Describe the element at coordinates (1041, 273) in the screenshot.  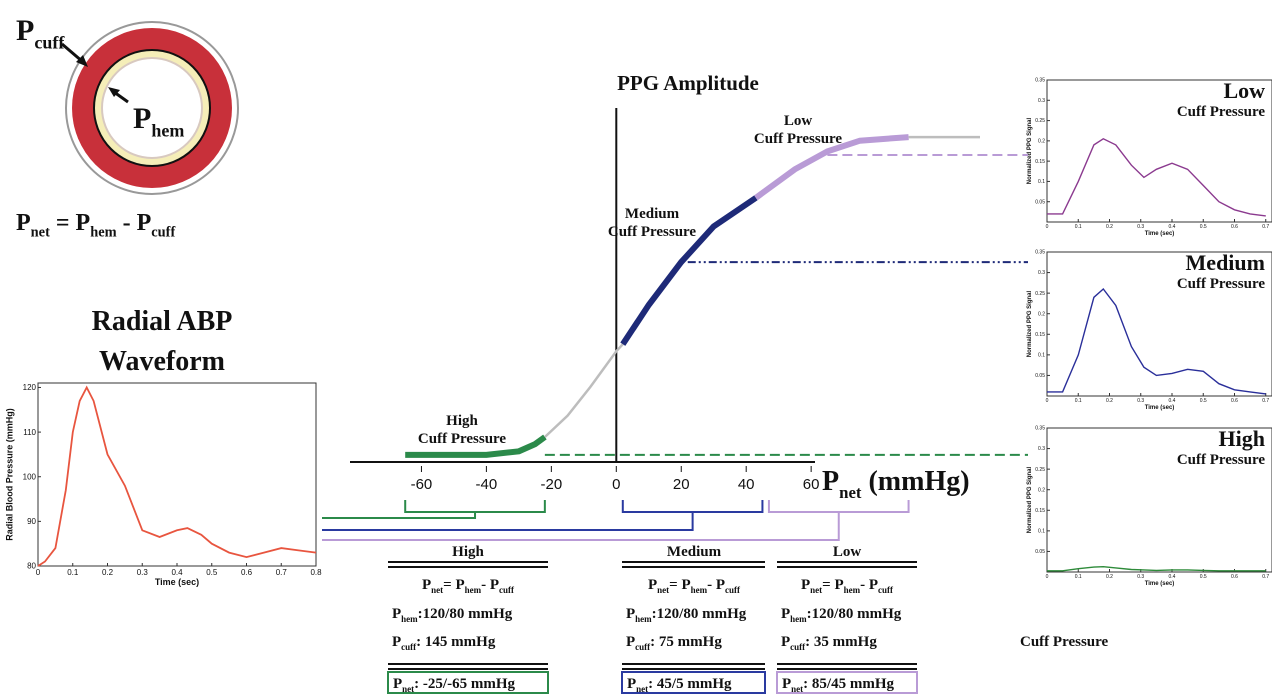
I see `y-tick-label: 0.3` at that location.